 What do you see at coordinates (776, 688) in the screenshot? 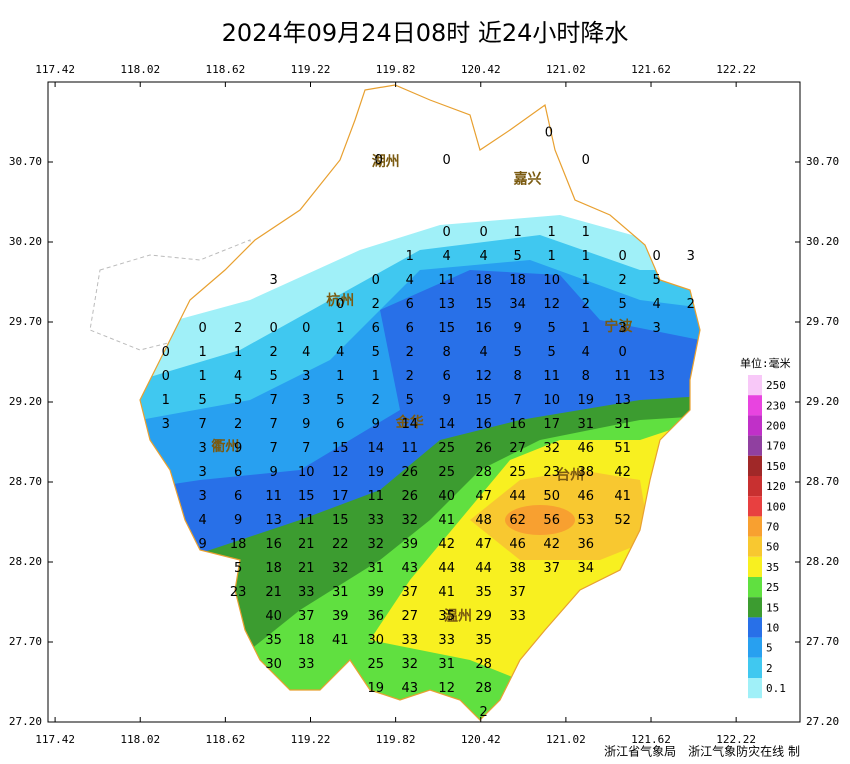
I see `legend-label: 0.1` at bounding box center [776, 688].